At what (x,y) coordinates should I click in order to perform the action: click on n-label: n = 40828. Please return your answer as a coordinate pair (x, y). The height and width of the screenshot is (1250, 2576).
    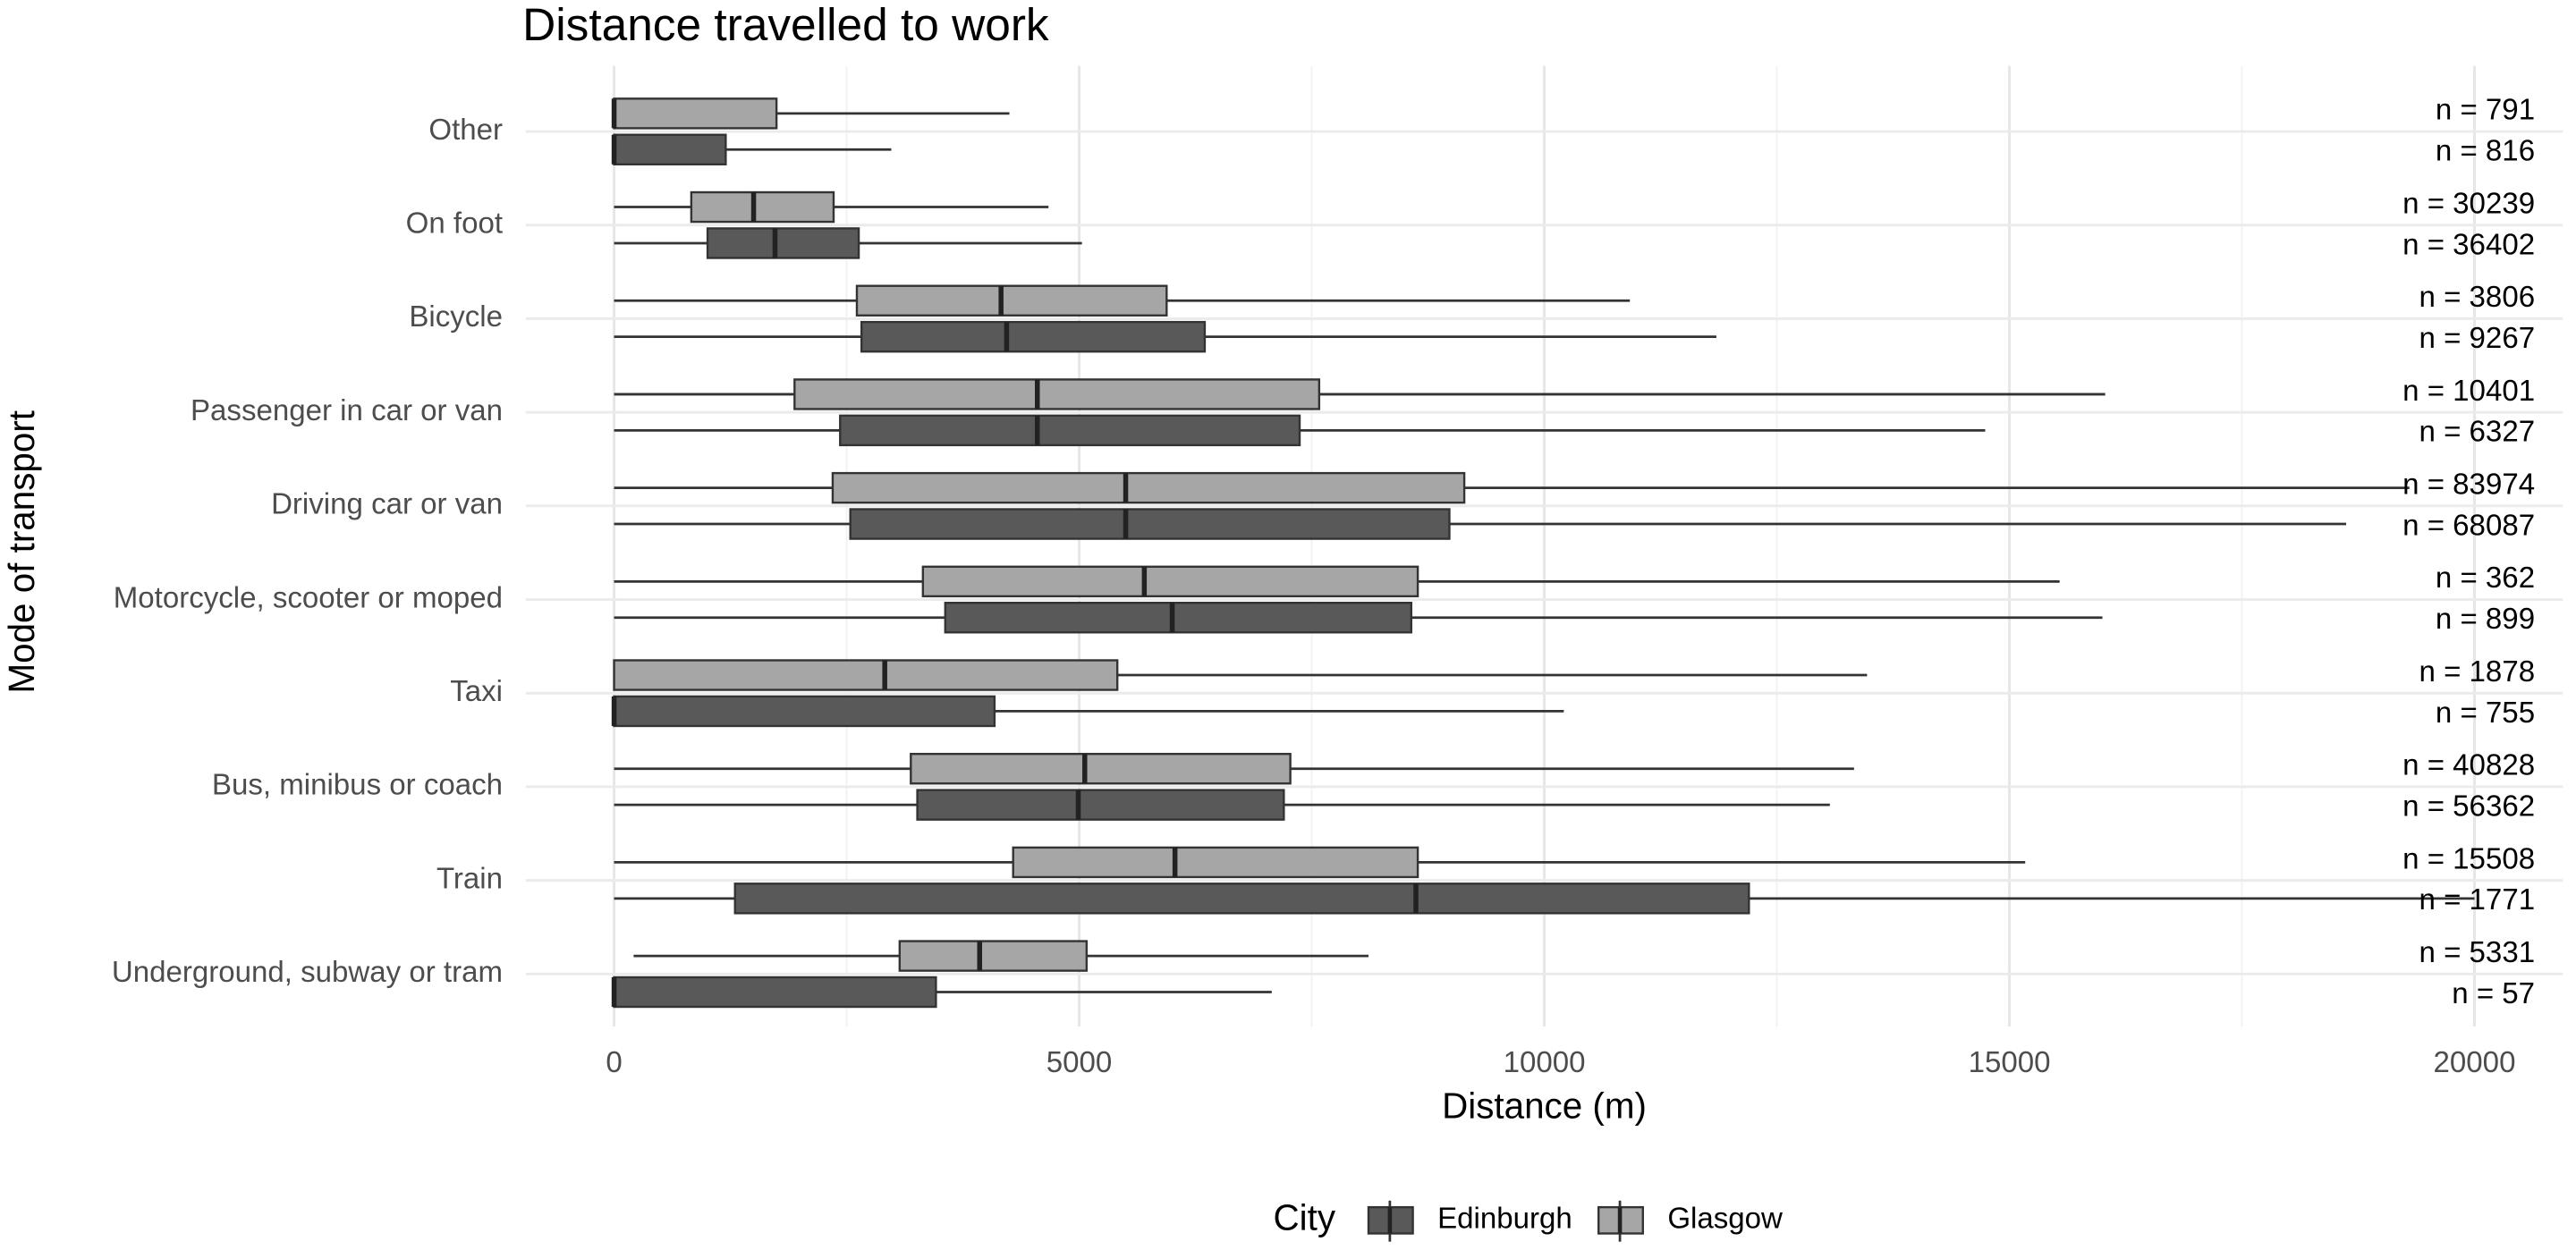
    Looking at the image, I should click on (2468, 765).